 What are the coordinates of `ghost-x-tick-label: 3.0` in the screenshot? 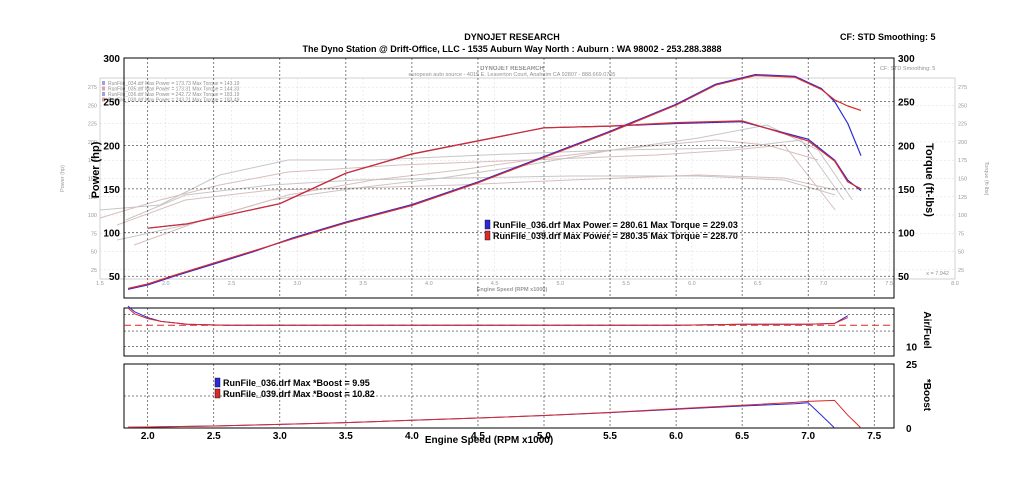 It's located at (297, 284).